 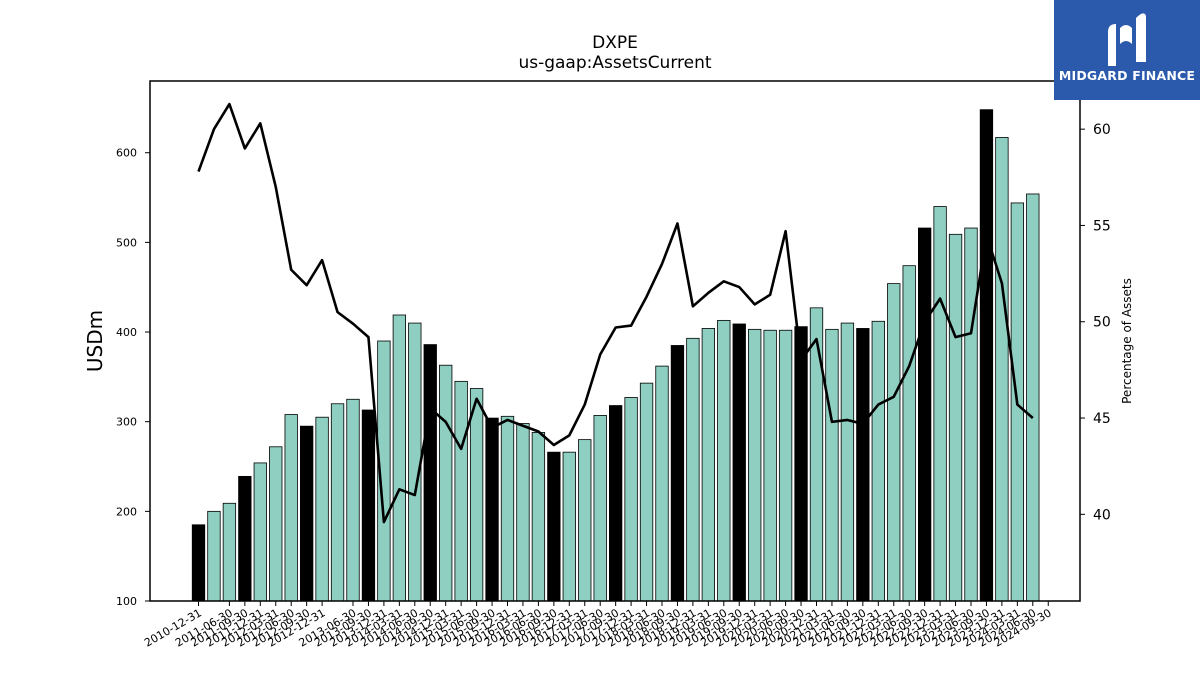 I want to click on y-tick-label-right: 45, so click(x=1102, y=419).